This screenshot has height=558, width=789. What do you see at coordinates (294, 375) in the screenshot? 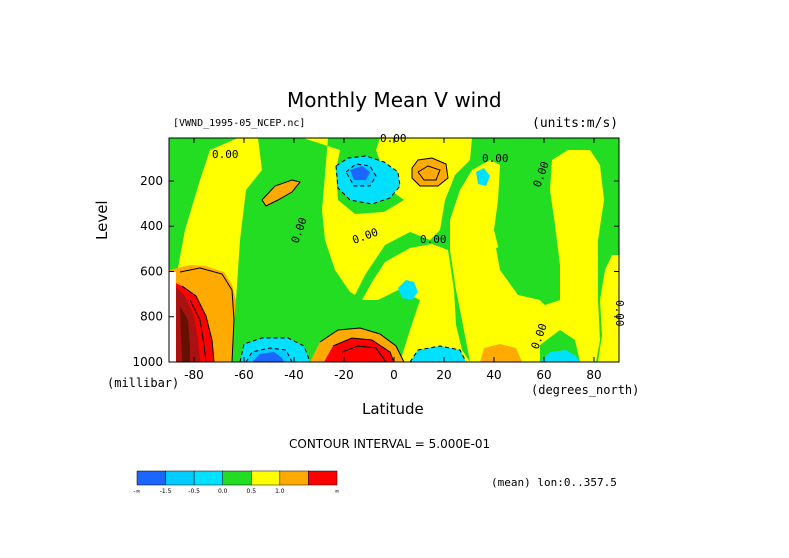
I see `x-tick-label: -40` at bounding box center [294, 375].